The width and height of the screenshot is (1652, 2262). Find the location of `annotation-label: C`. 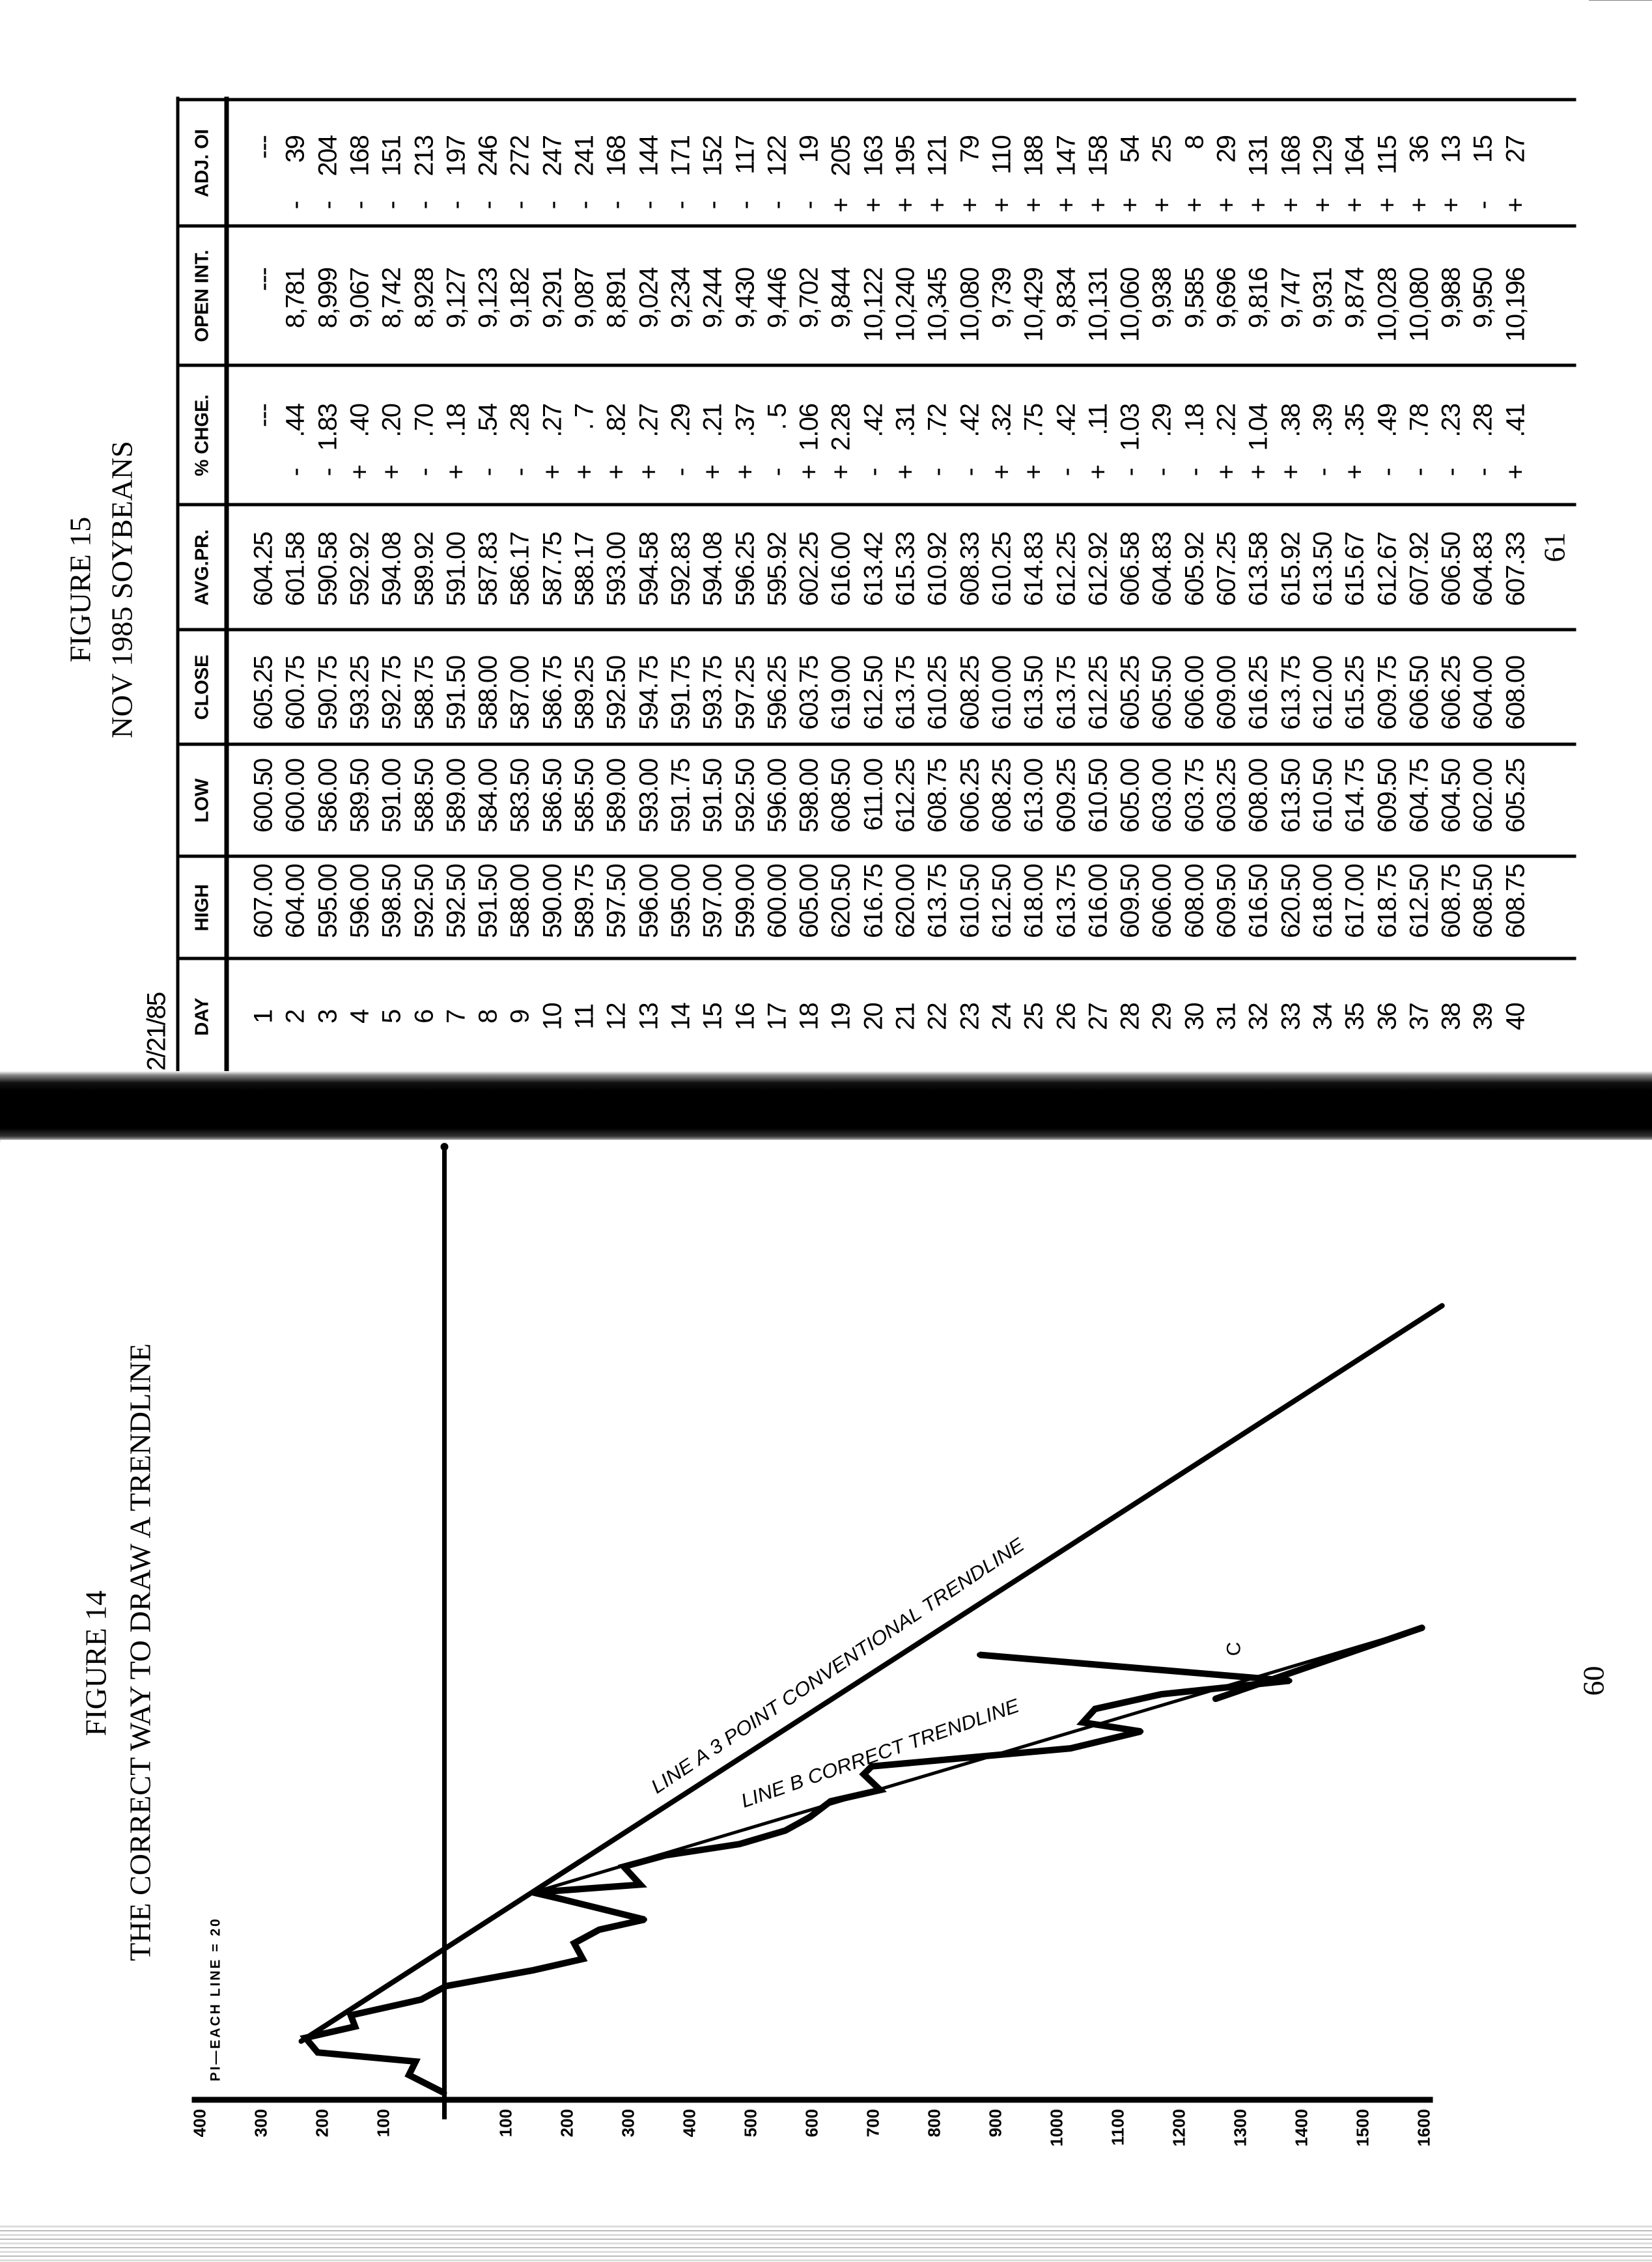

annotation-label: C is located at coordinates (1234, 1648).